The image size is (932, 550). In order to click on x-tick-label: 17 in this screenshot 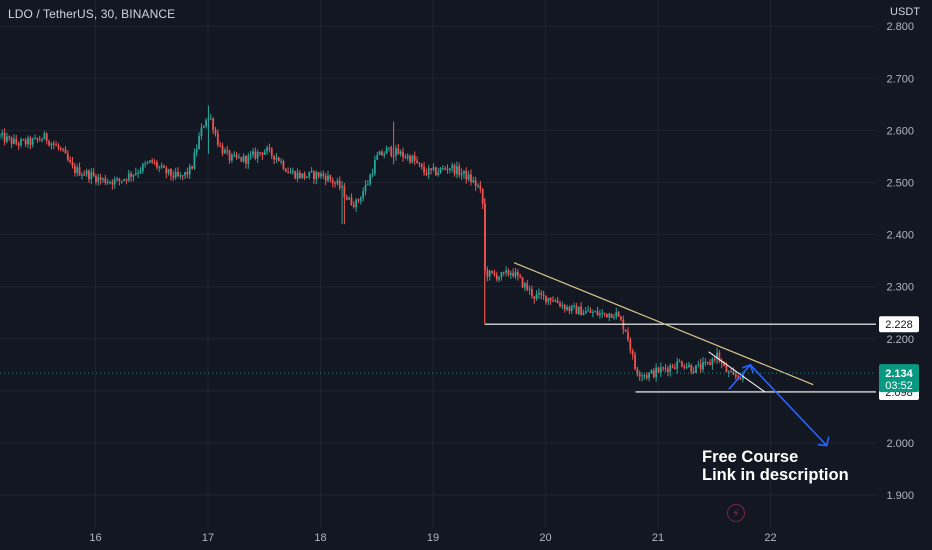, I will do `click(208, 538)`.